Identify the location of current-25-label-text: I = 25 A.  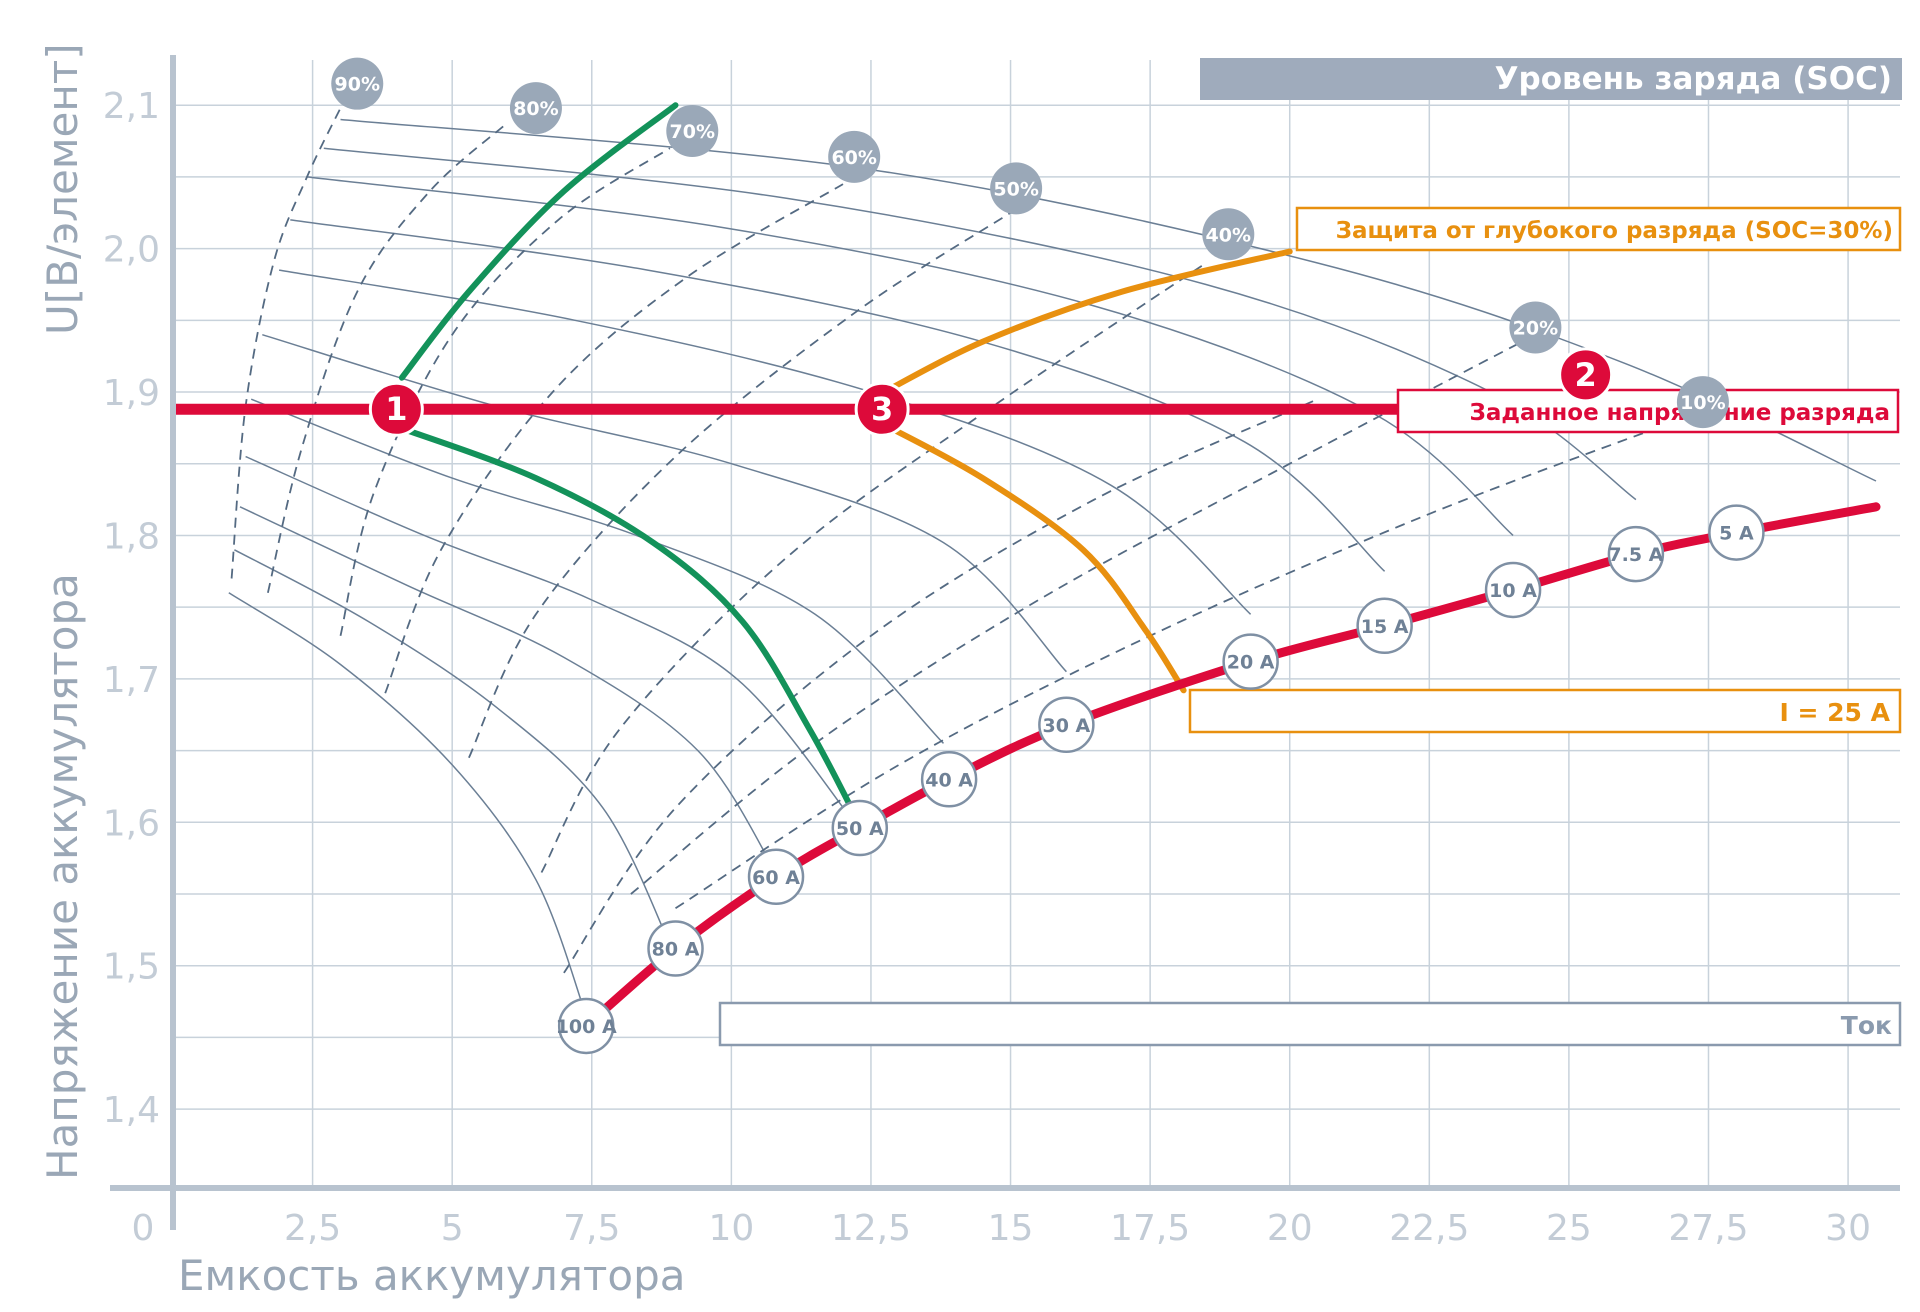
(1835, 712).